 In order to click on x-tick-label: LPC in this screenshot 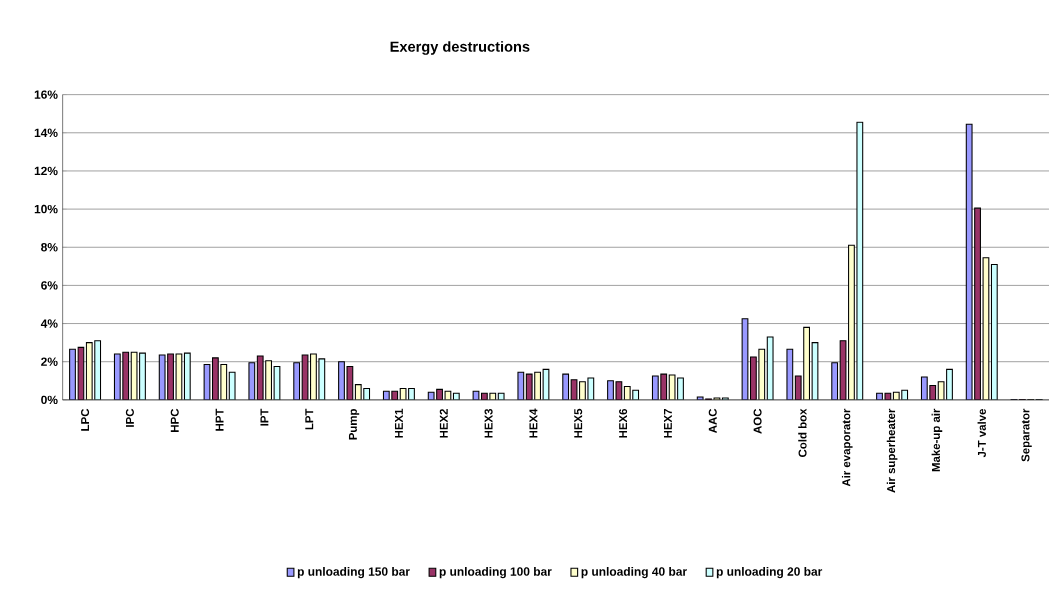, I will do `click(85, 419)`.